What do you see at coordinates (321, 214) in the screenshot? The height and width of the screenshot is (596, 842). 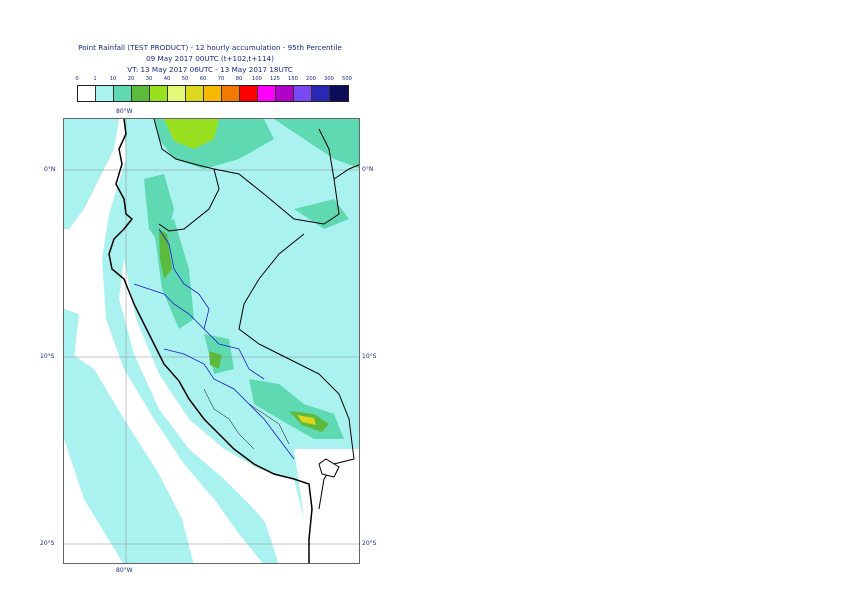 I see `rain-medium-amazon` at bounding box center [321, 214].